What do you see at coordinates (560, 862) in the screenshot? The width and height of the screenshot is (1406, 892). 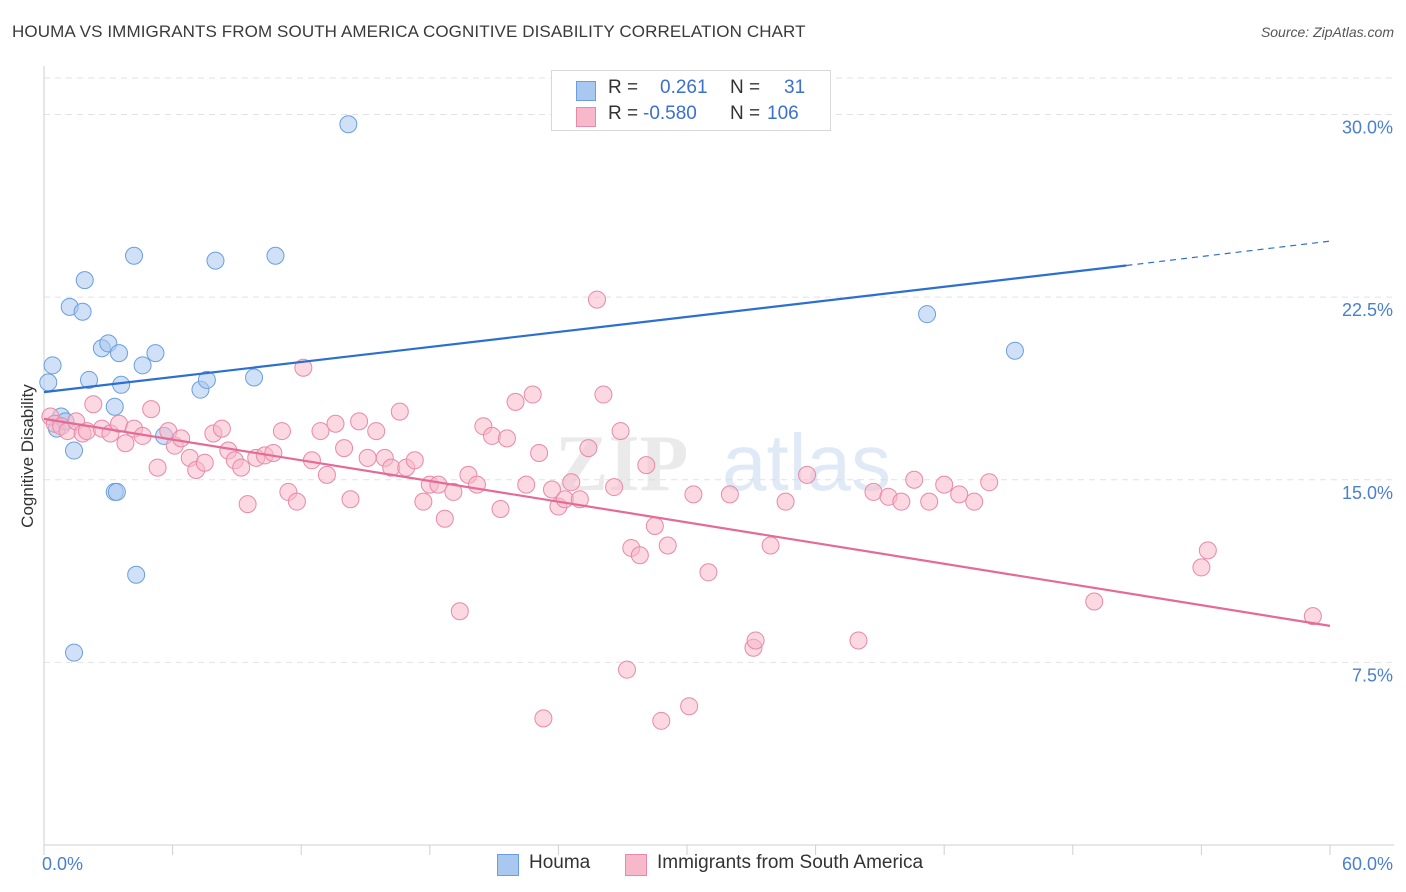 I see `bottom-legend-label-houma: Houma` at bounding box center [560, 862].